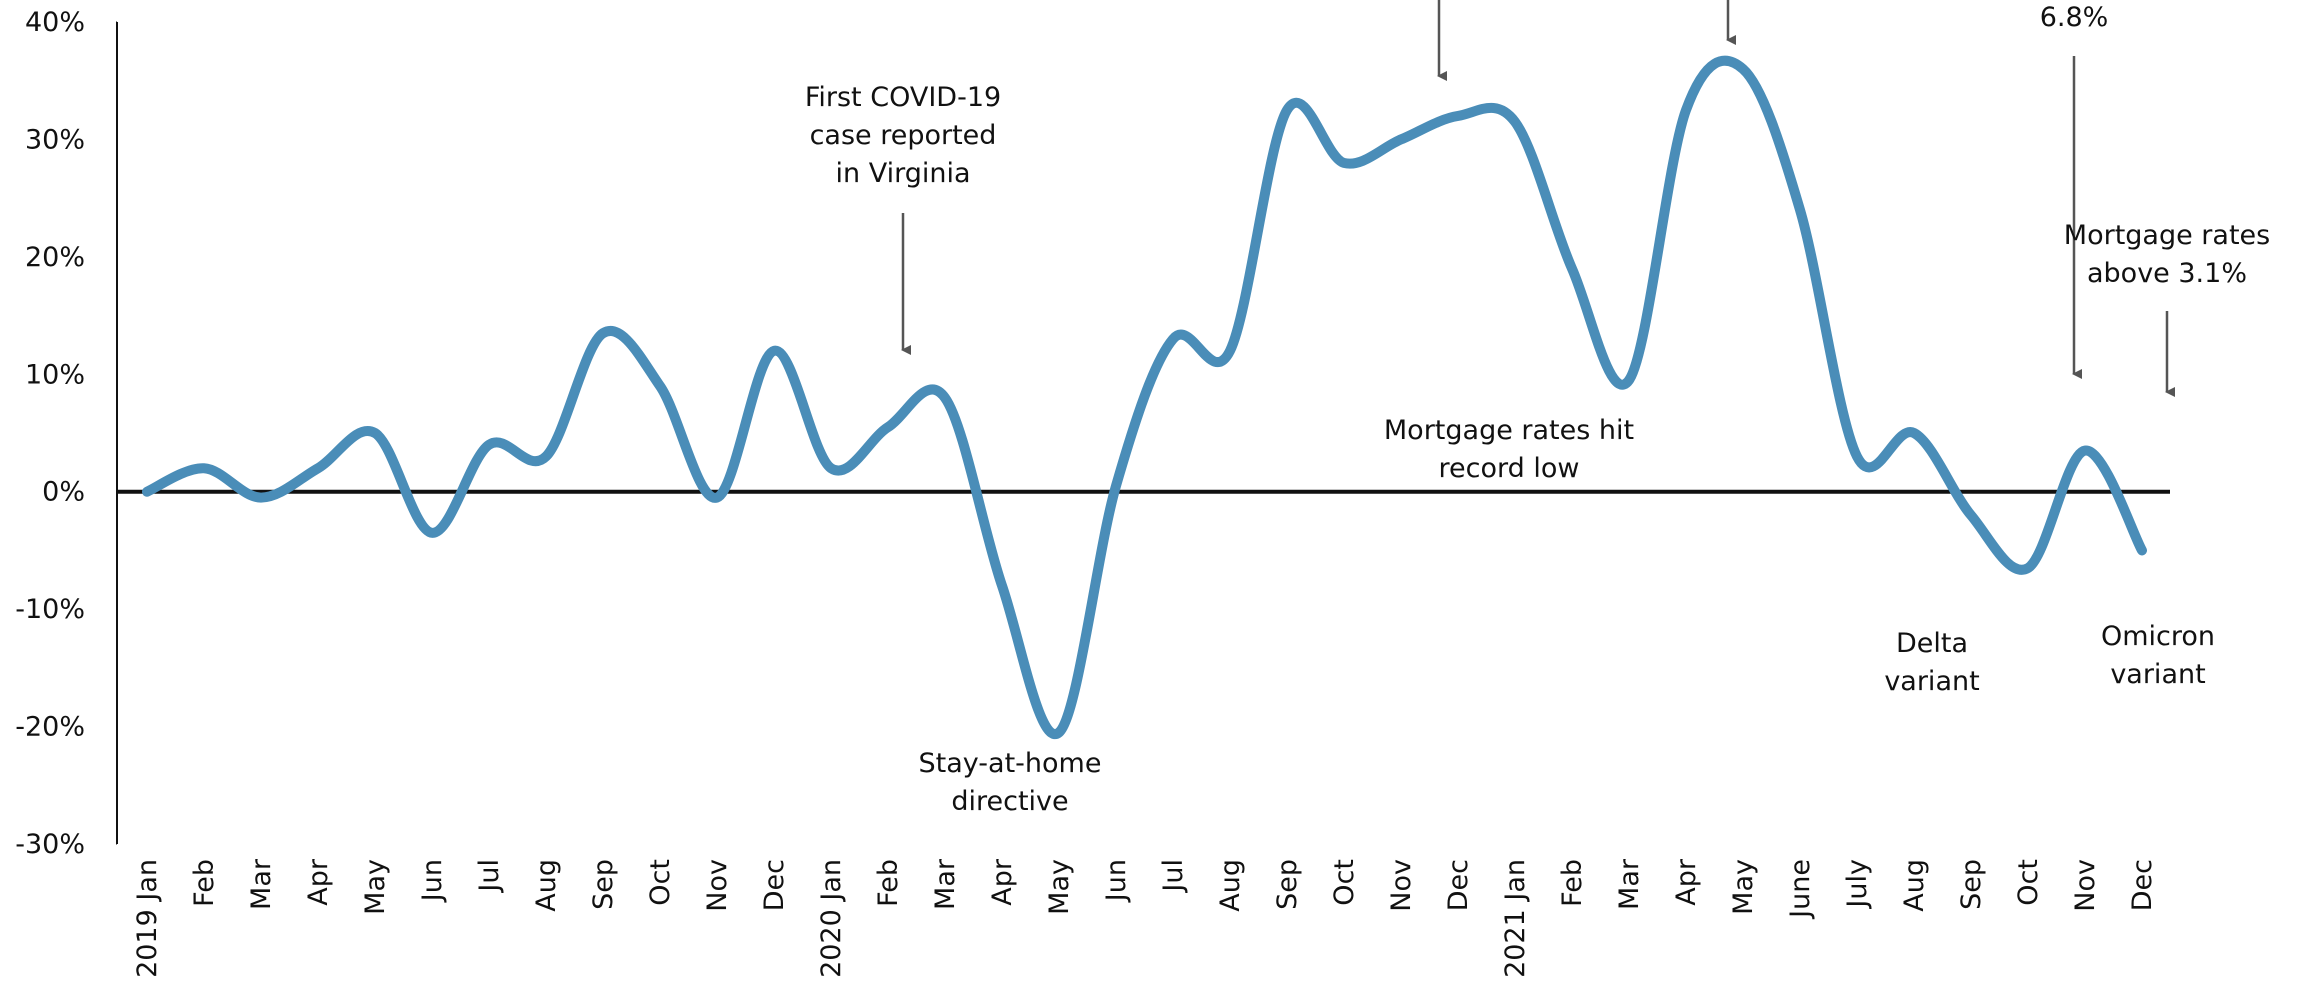  Describe the element at coordinates (1010, 763) in the screenshot. I see `annotation: Stay-at-home` at that location.